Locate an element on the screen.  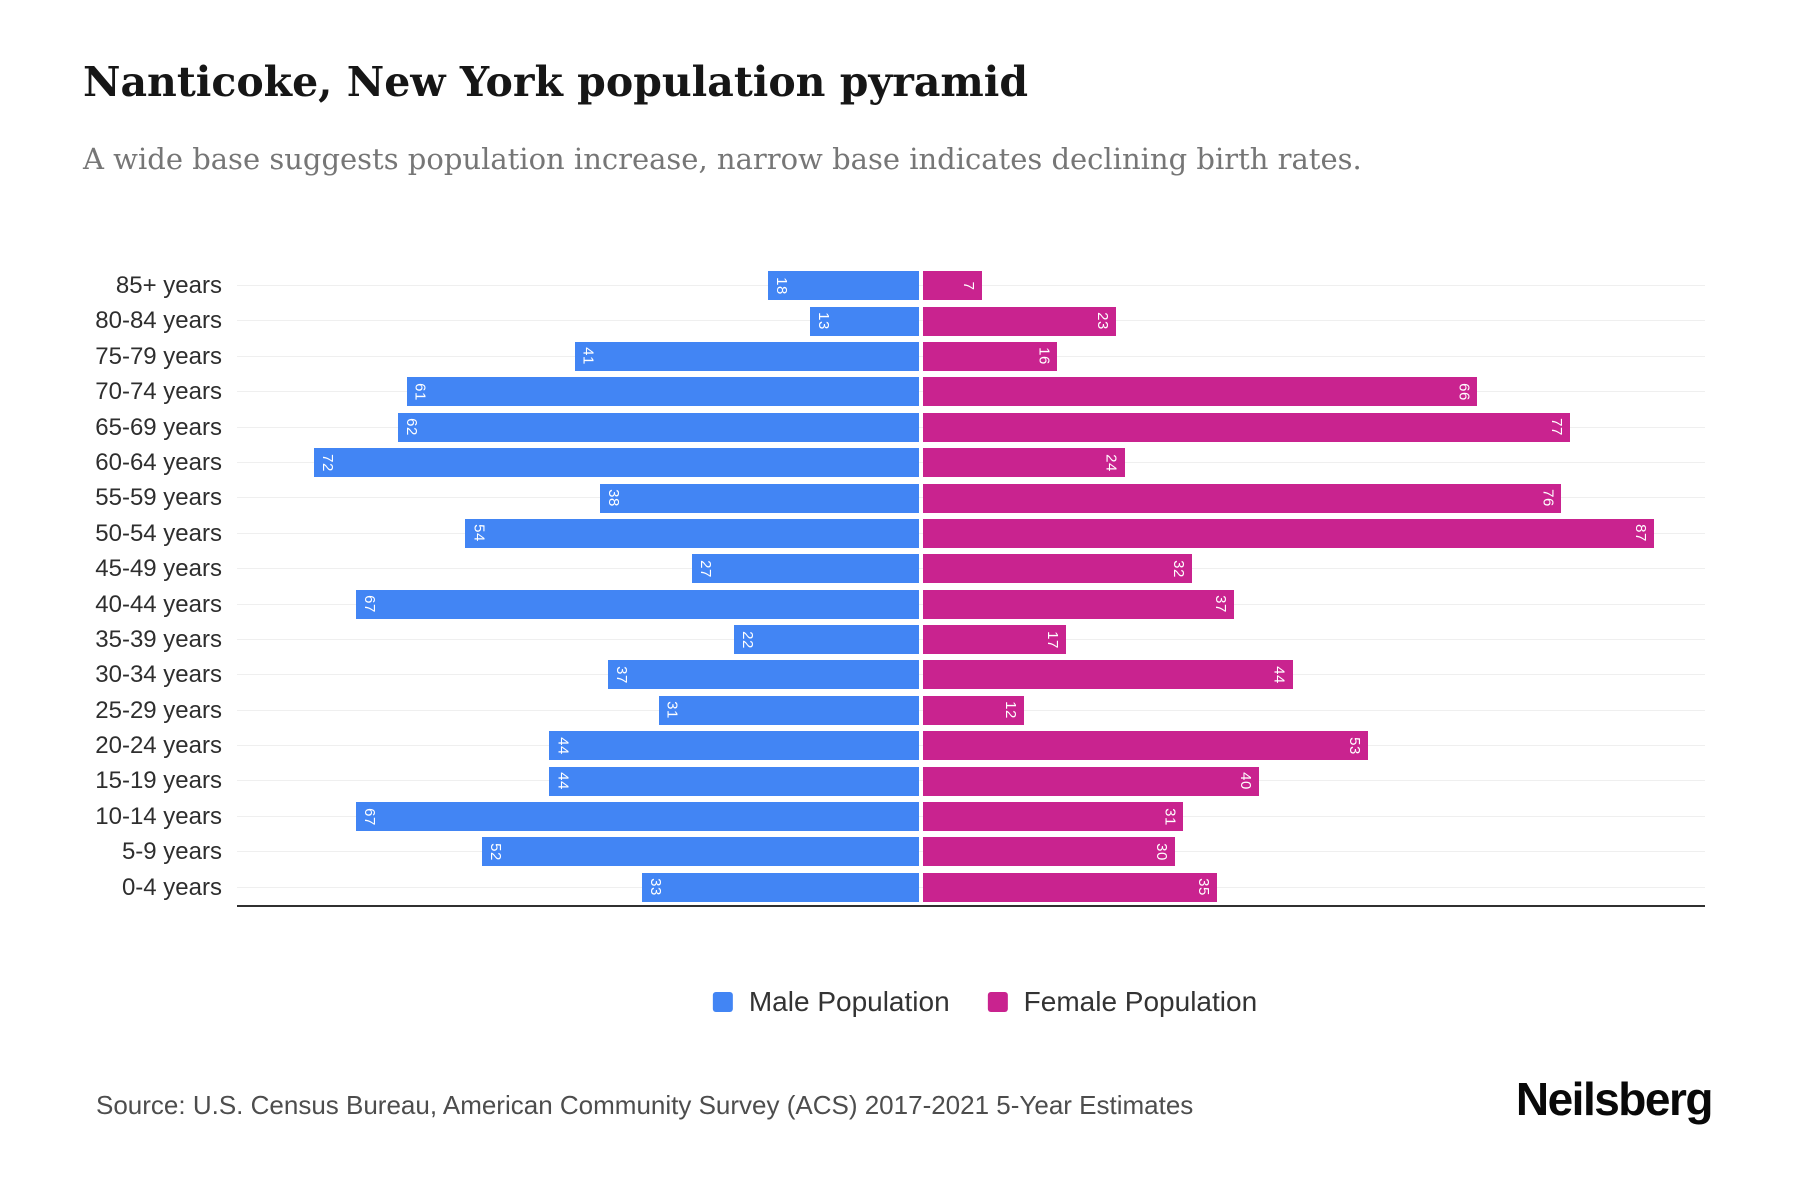
chart-row: 5-9 years 52 30 is located at coordinates (900, 851).